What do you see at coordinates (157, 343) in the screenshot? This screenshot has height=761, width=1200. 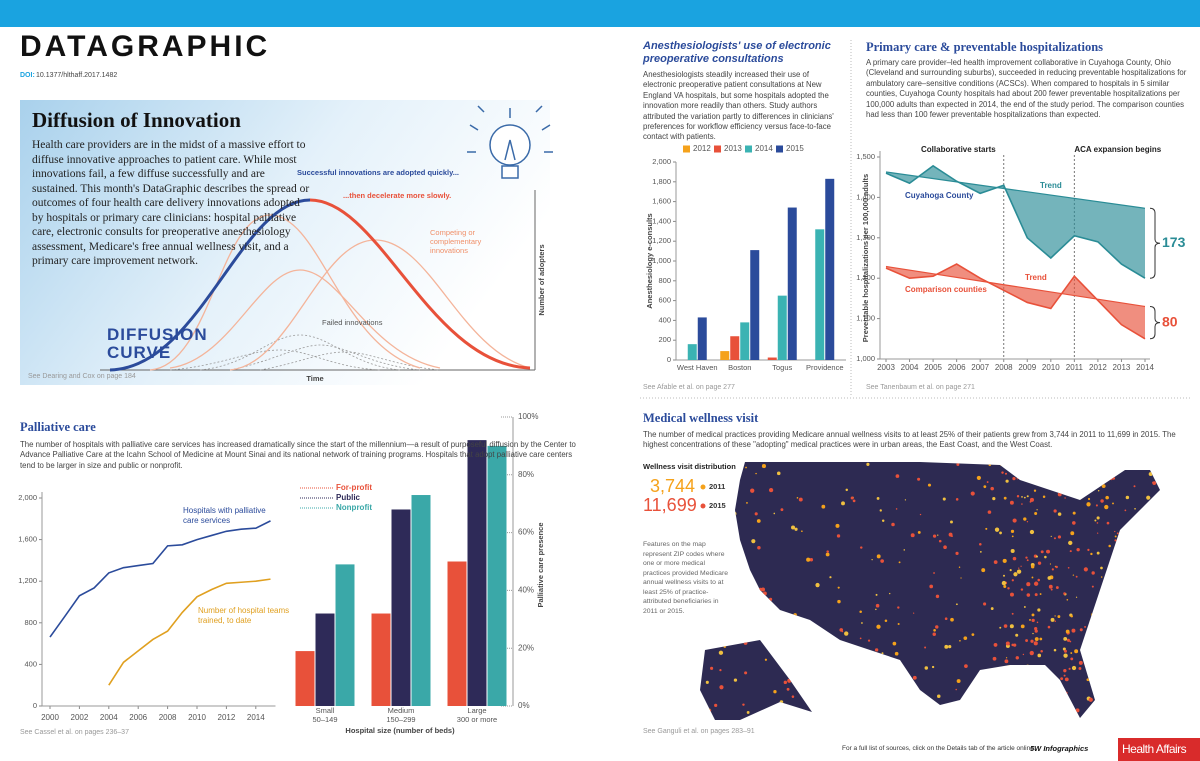 I see `diffusion-curve-label: DIFFUSION CURVE` at bounding box center [157, 343].